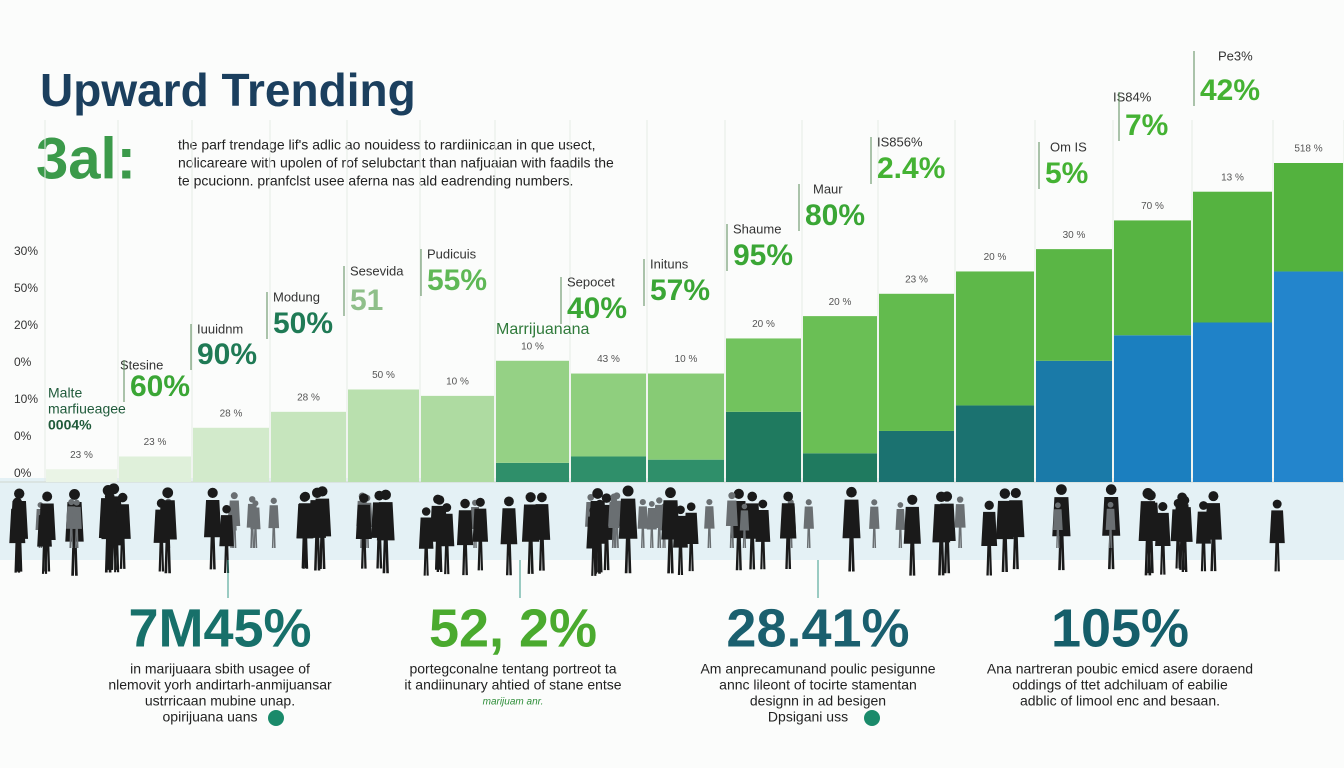  Describe the element at coordinates (512, 669) in the screenshot. I see `stat-line: portegconalne tentang portreot ta` at that location.